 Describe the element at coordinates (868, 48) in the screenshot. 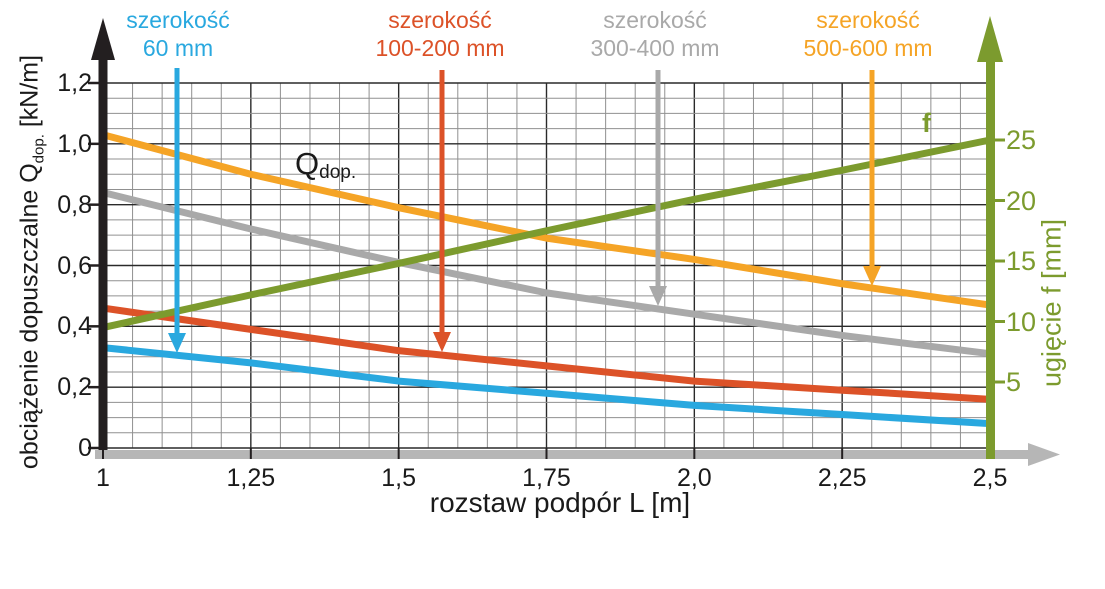

I see `series-label-line2: 500-600 mm` at that location.